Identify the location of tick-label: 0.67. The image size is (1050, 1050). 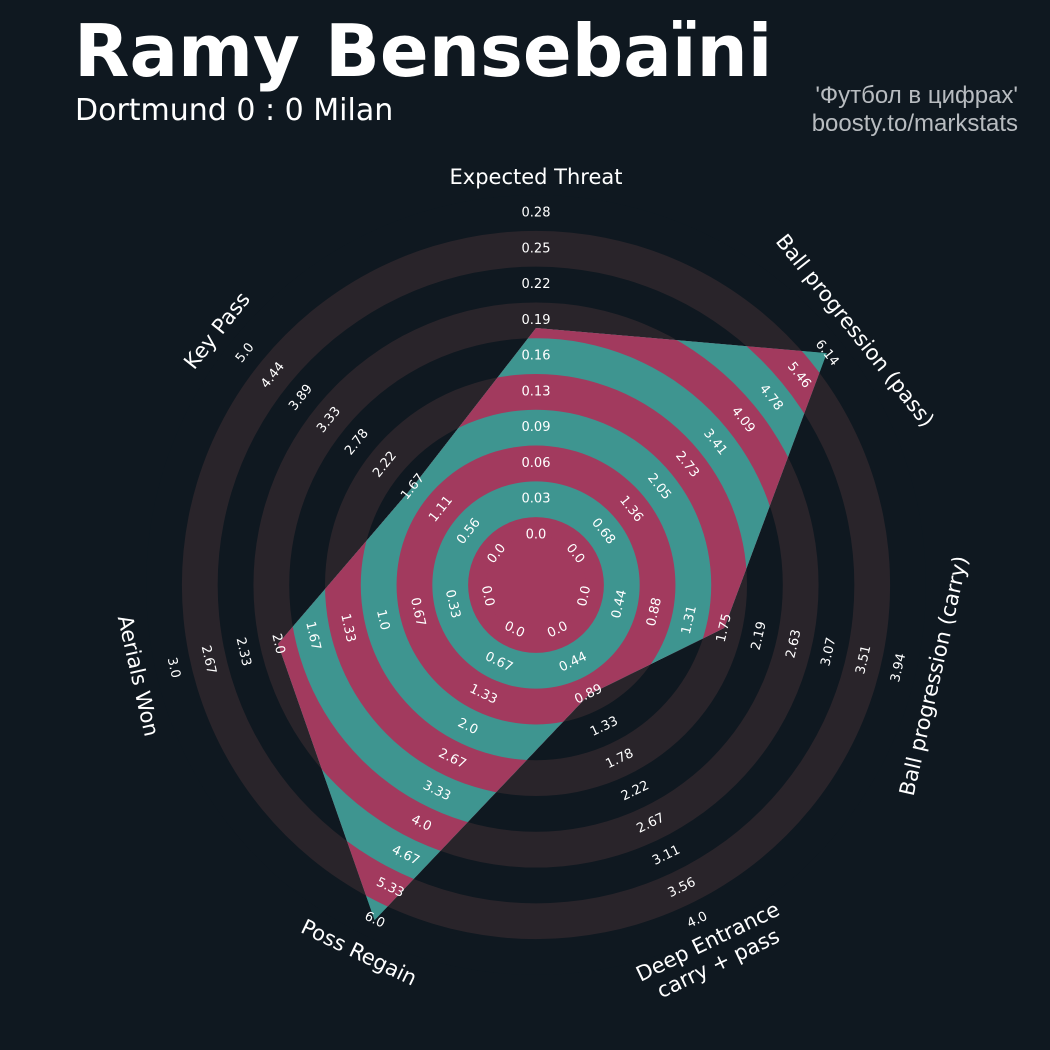
(417, 612).